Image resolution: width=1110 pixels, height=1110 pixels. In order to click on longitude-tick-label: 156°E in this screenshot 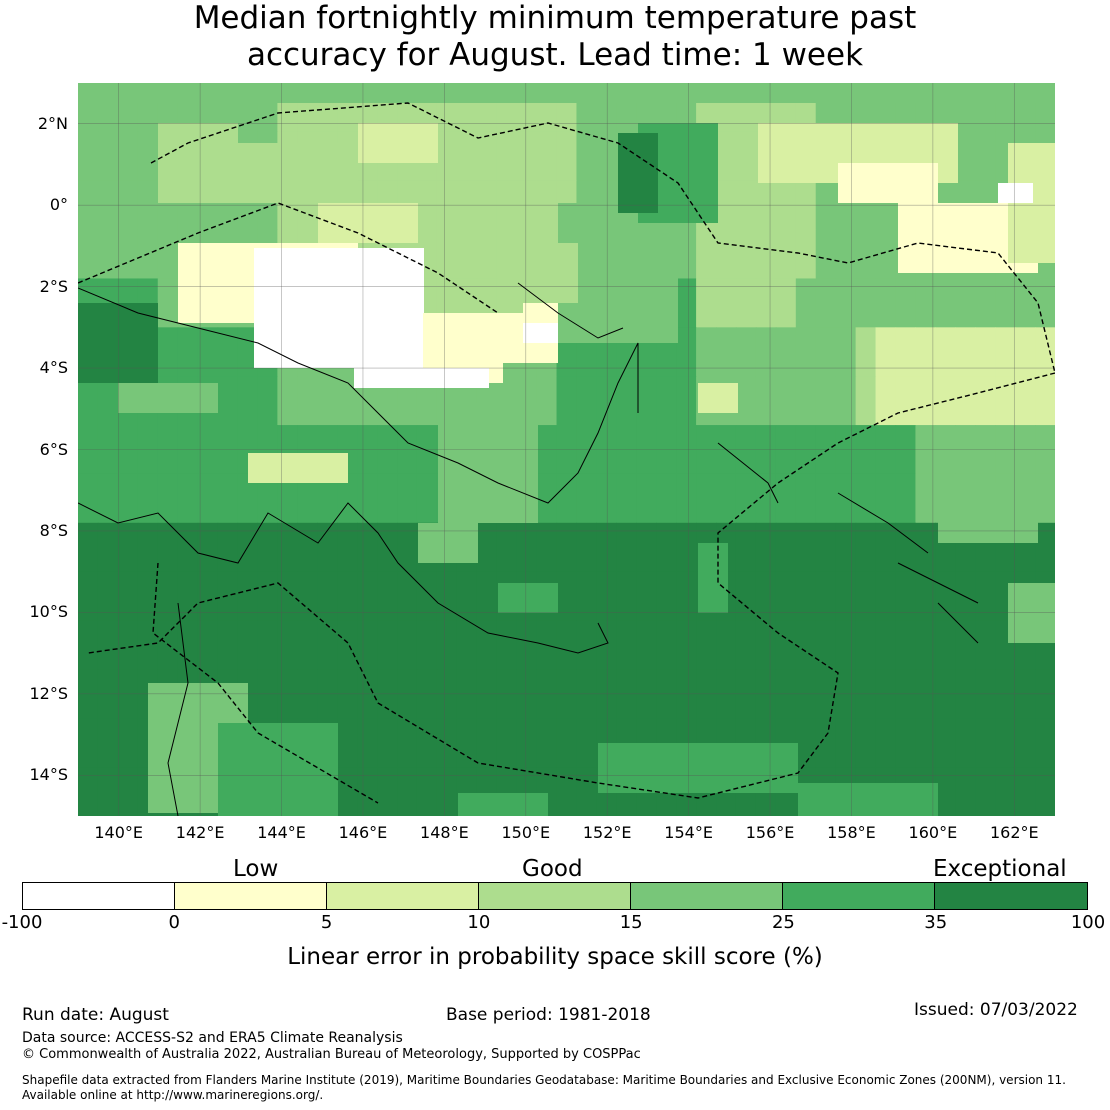, I will do `click(770, 832)`.